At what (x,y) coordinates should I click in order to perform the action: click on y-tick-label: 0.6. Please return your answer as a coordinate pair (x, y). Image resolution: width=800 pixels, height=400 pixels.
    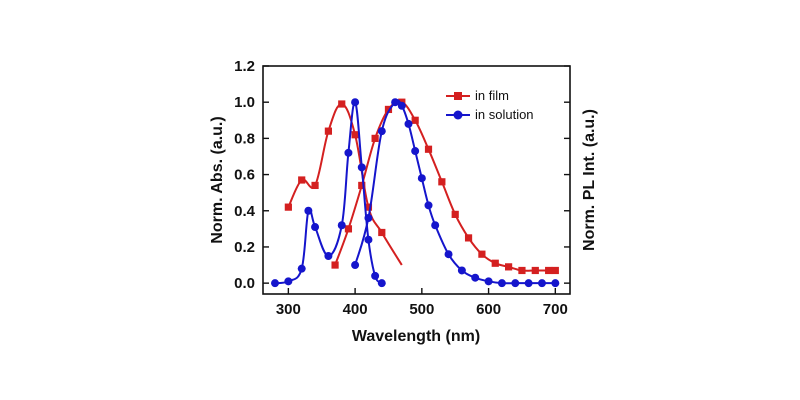
    Looking at the image, I should click on (244, 175).